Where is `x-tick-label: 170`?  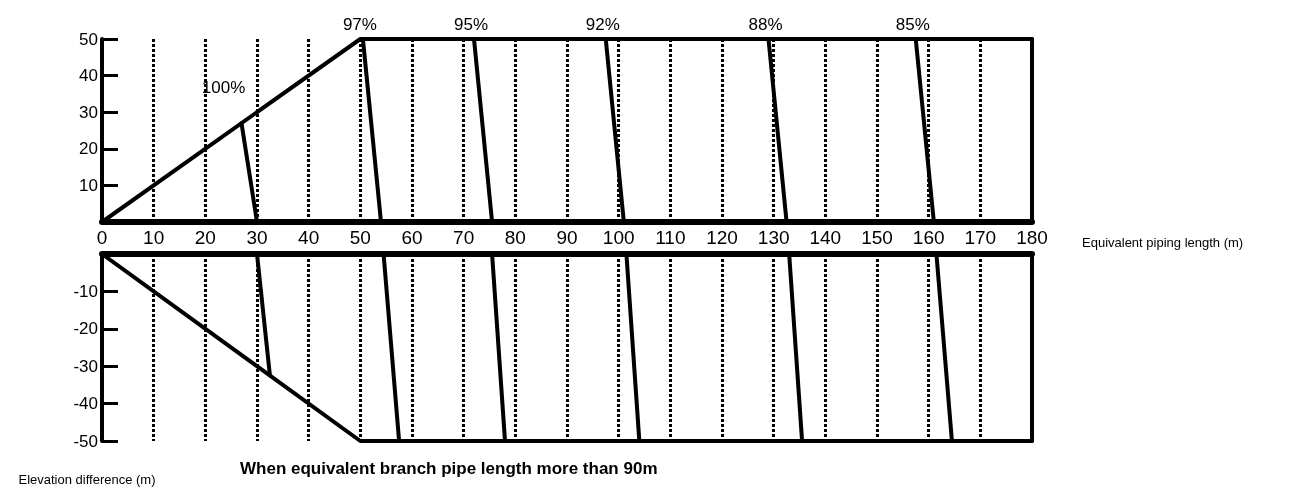
x-tick-label: 170 is located at coordinates (980, 237).